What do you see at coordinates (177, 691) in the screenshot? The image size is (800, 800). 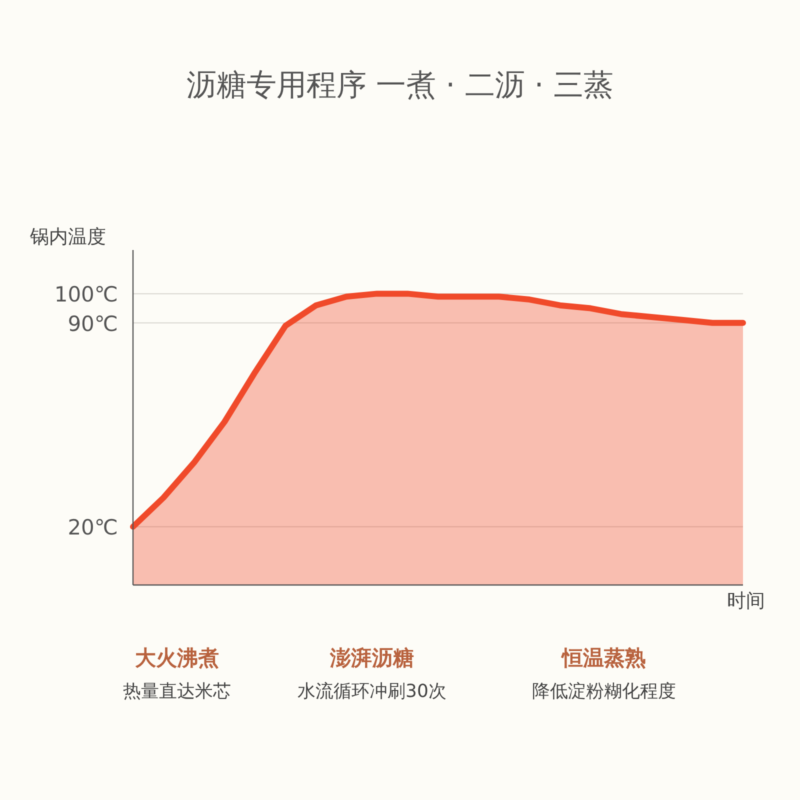 I see `text: 热量直达米芯` at bounding box center [177, 691].